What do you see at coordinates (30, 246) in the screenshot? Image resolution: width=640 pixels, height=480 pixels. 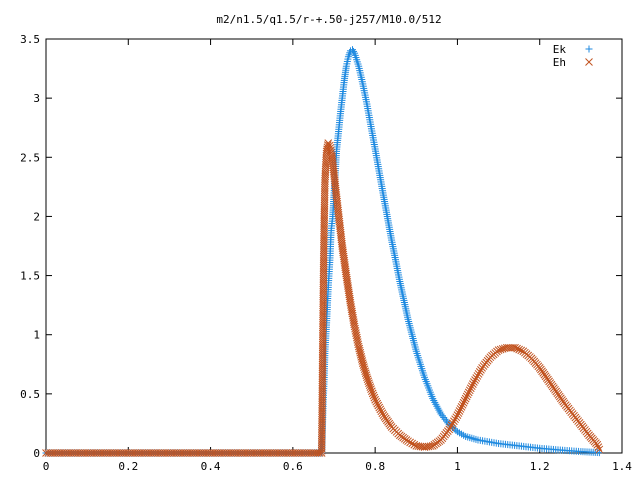 I see `y-axis-tick-labels: 0 0.5 1 1.5 2 2.5 3 3.5` at bounding box center [30, 246].